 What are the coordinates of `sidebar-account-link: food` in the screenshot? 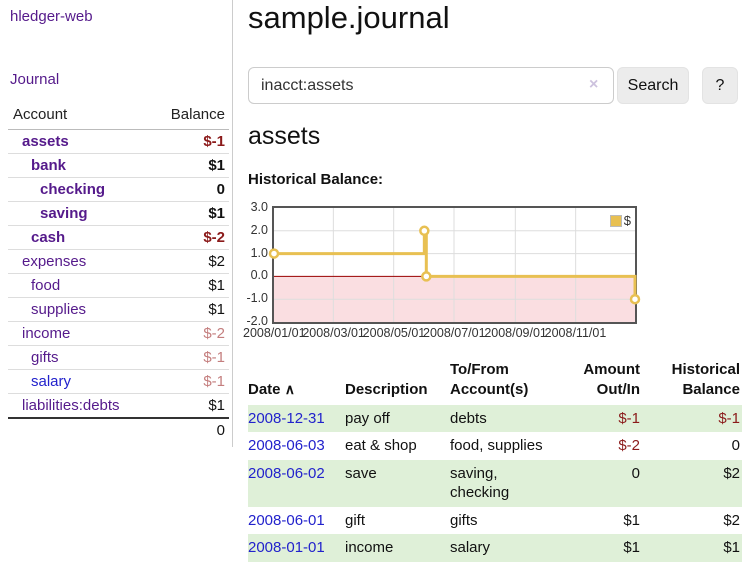 It's located at (46, 285).